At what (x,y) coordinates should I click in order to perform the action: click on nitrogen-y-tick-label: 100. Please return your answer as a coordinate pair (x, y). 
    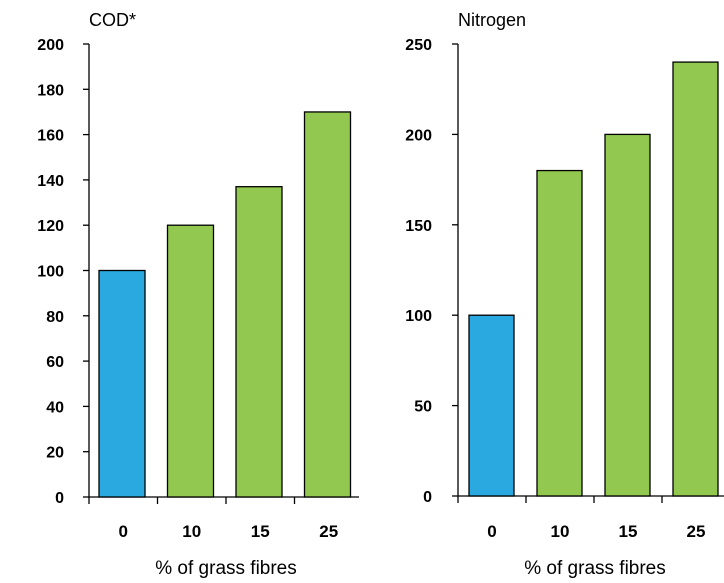
    Looking at the image, I should click on (418, 316).